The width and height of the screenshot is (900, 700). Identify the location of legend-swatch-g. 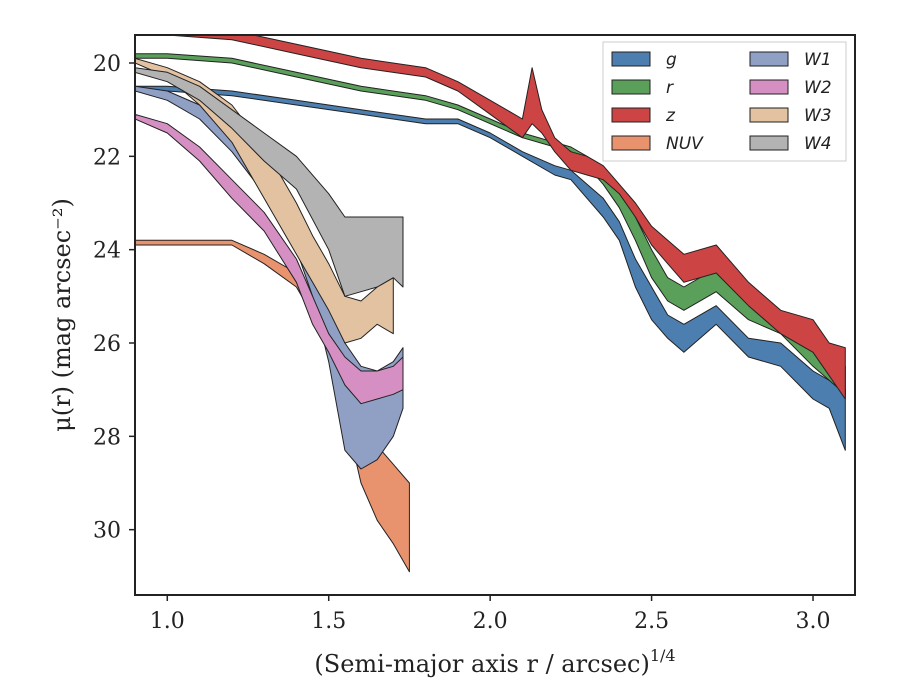
(631, 59).